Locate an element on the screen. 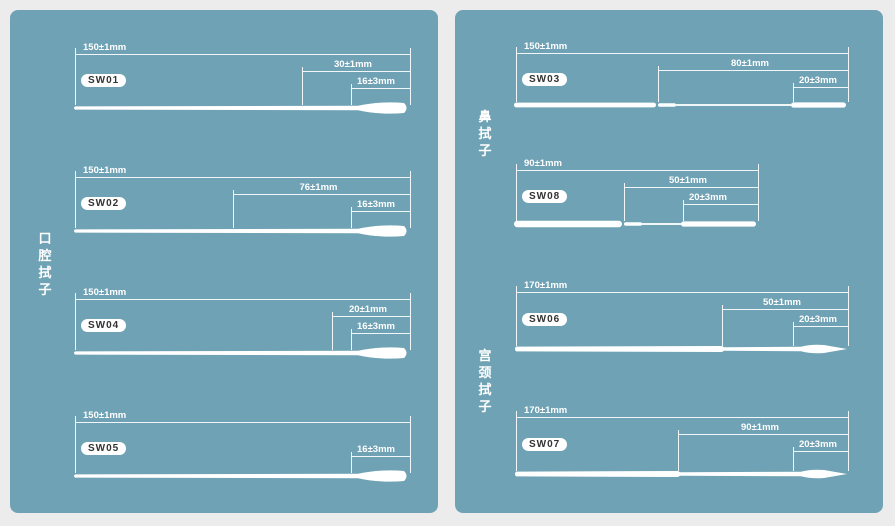 The height and width of the screenshot is (526, 895). sw04-swab-drawing is located at coordinates (240, 353).